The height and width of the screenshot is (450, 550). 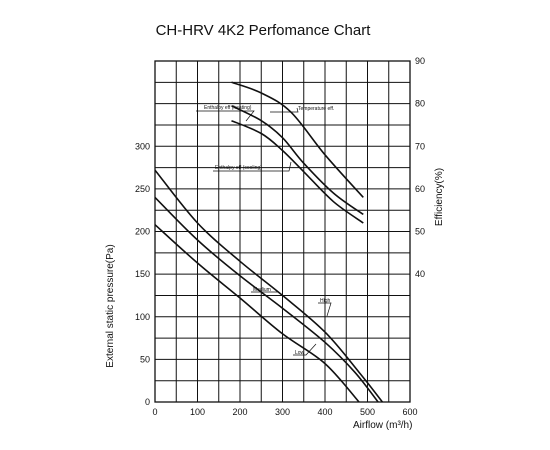 I want to click on series-line-enthalpy-eff-heating, so click(x=297, y=160).